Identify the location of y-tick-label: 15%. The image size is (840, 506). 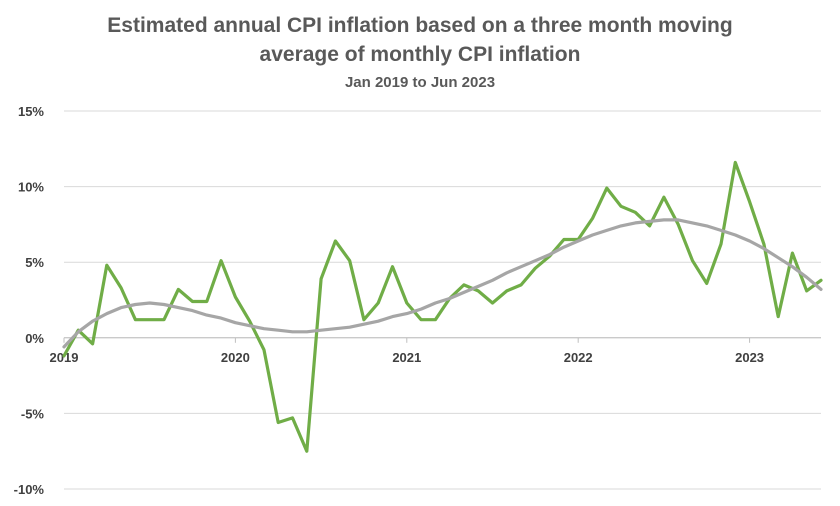
(31, 111).